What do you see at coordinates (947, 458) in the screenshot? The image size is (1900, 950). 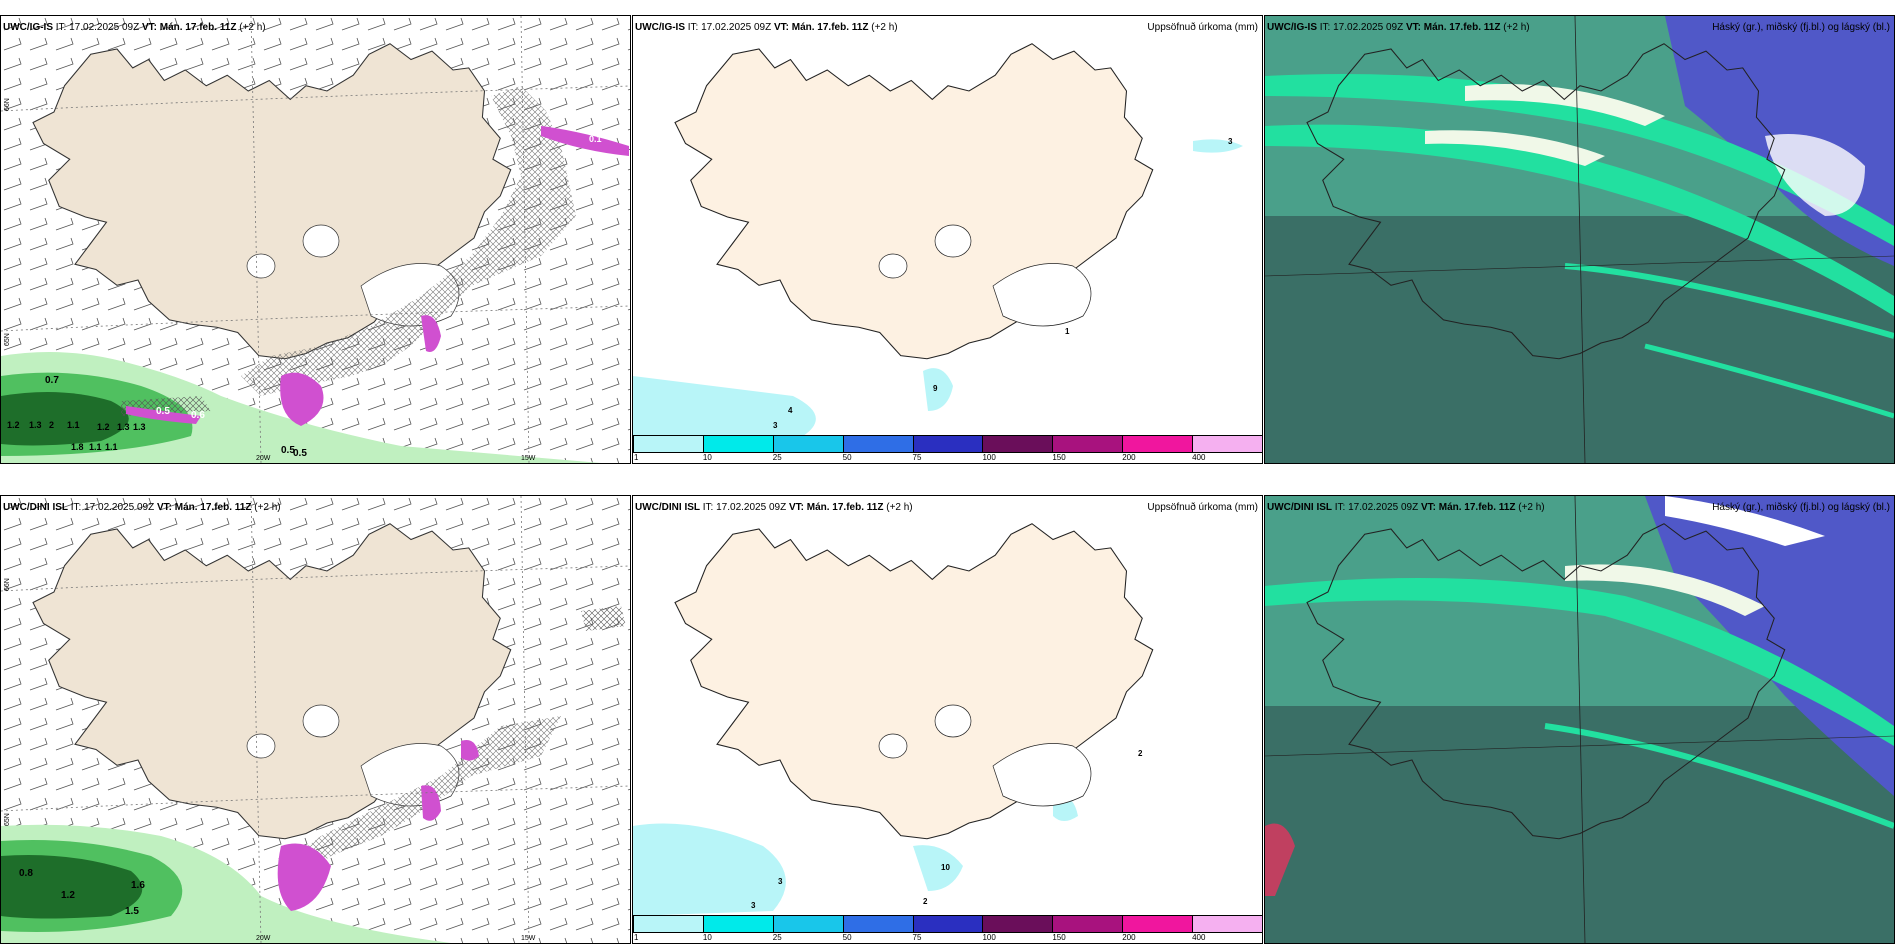 I see `precip-legend-labels: 1 10 25 50 75 100 150 200 400` at bounding box center [947, 458].